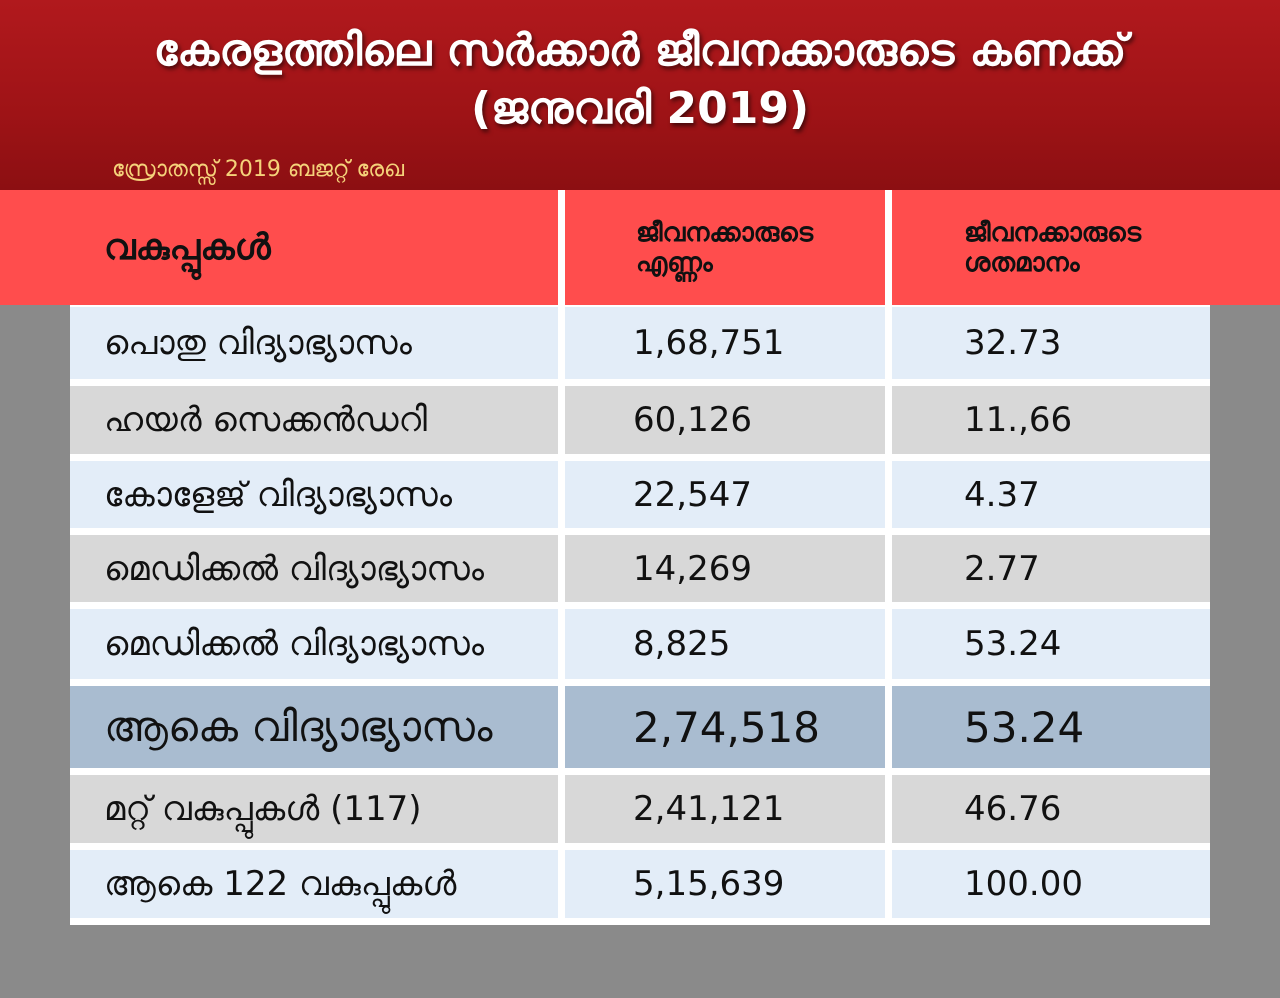  What do you see at coordinates (1051, 494) in the screenshot?
I see `percent-cell: 4.37` at bounding box center [1051, 494].